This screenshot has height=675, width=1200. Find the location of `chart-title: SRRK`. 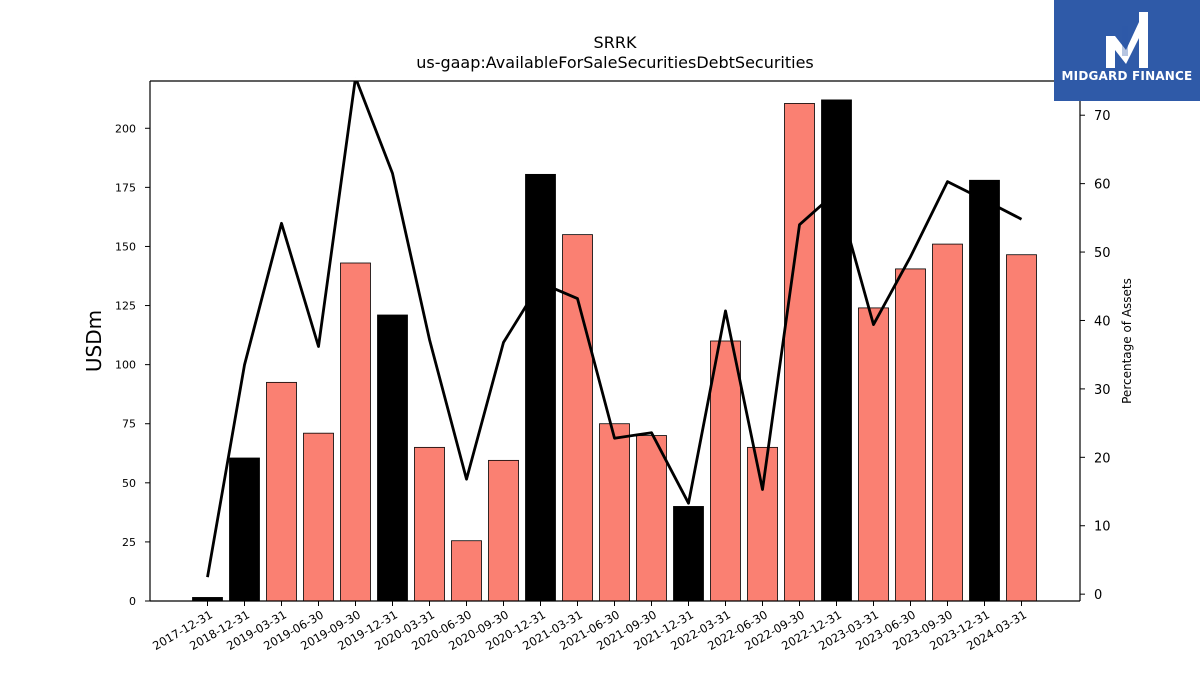

chart-title: SRRK is located at coordinates (615, 42).